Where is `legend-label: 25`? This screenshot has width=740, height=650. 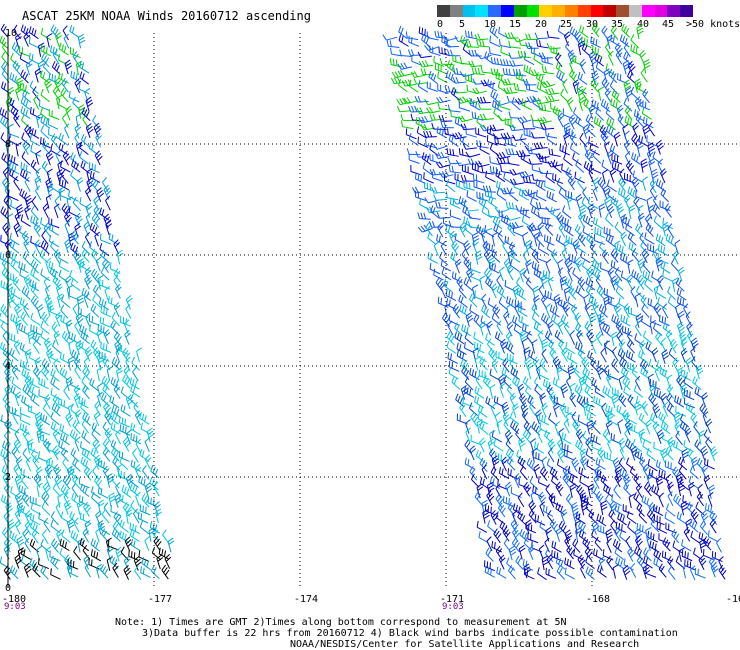 legend-label: 25 is located at coordinates (566, 24).